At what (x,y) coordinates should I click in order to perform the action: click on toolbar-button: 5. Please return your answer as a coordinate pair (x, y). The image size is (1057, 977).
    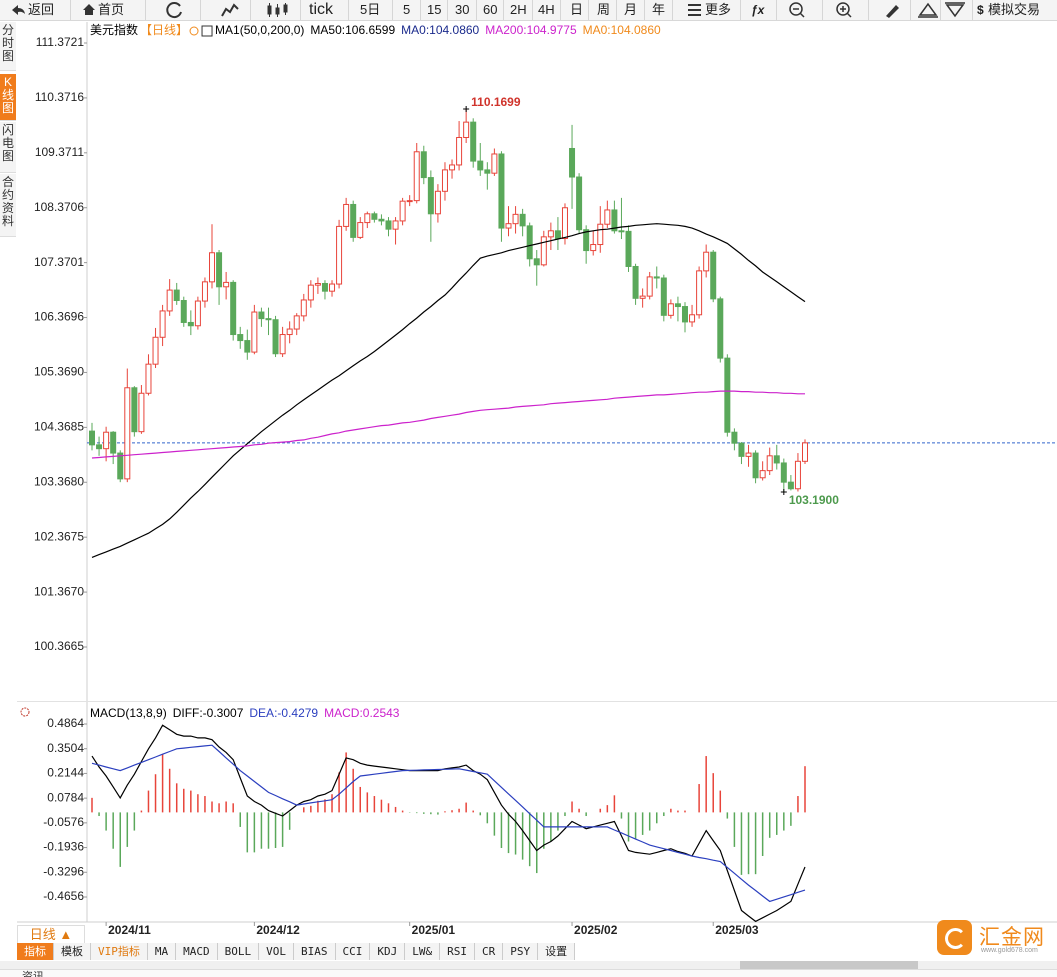
    Looking at the image, I should click on (407, 9).